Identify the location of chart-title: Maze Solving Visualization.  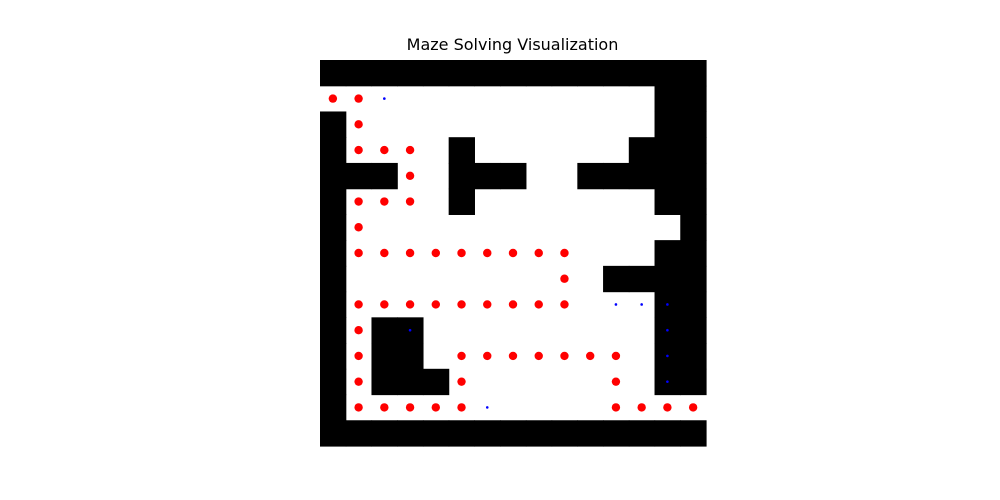
(512, 44).